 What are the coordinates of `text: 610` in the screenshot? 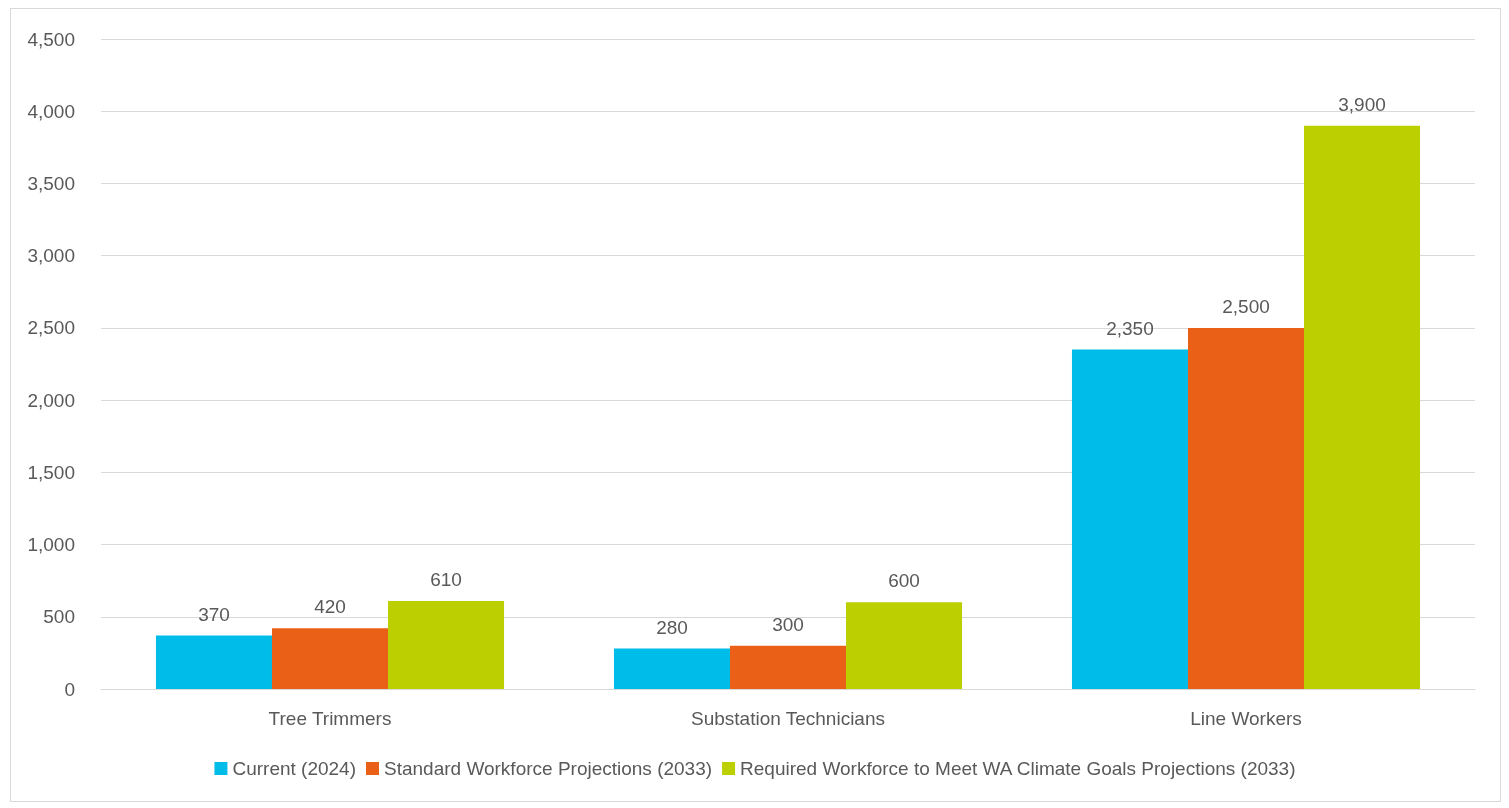 It's located at (446, 579).